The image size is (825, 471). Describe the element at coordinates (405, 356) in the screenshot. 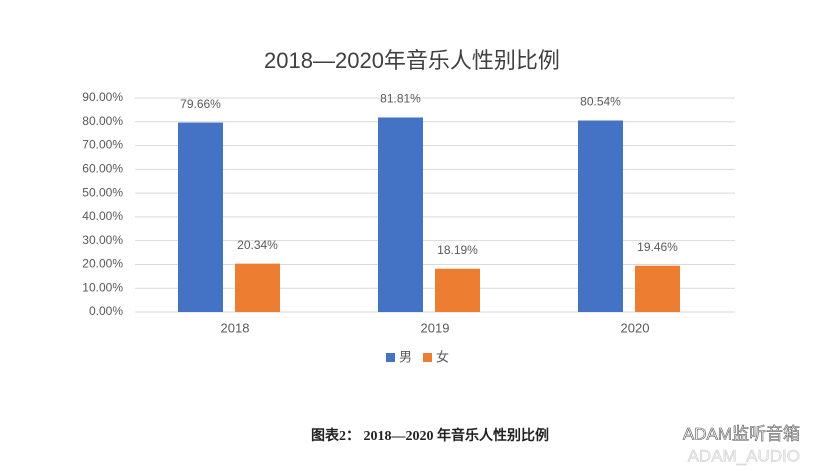

I see `legend-label: 男` at that location.